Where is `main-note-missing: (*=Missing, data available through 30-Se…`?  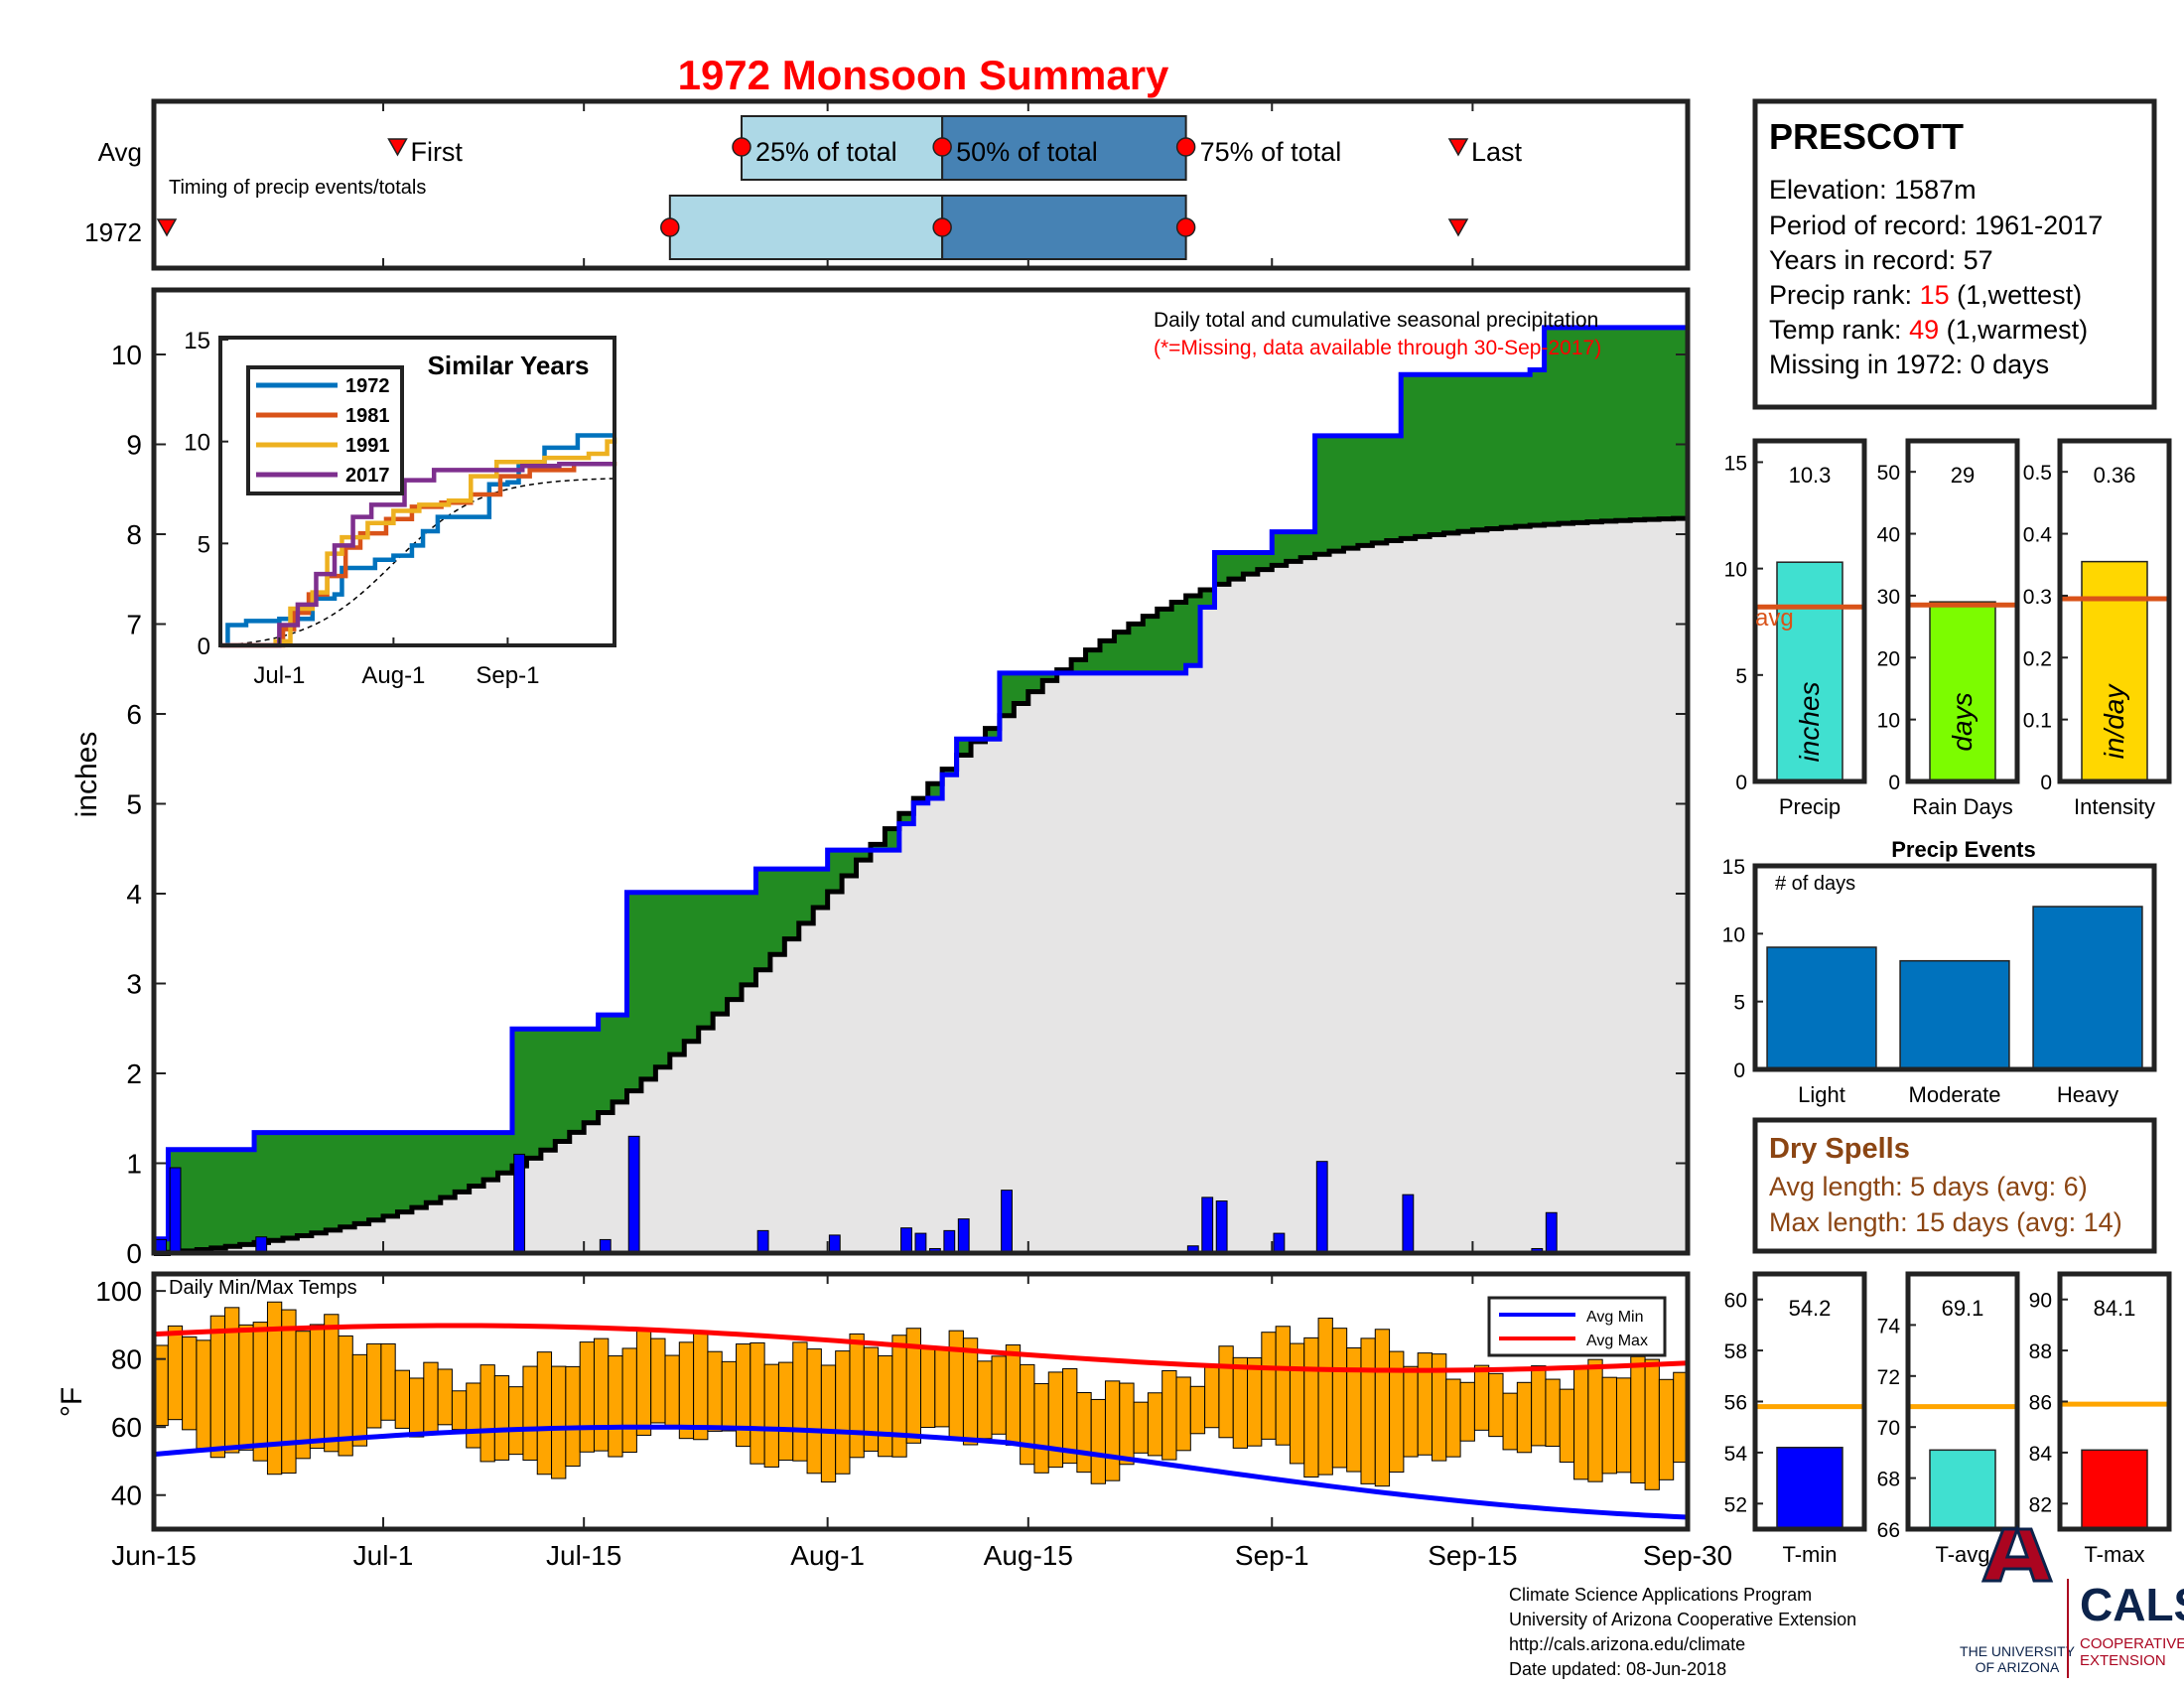 main-note-missing: (*=Missing, data available through 30-Se… is located at coordinates (1377, 348).